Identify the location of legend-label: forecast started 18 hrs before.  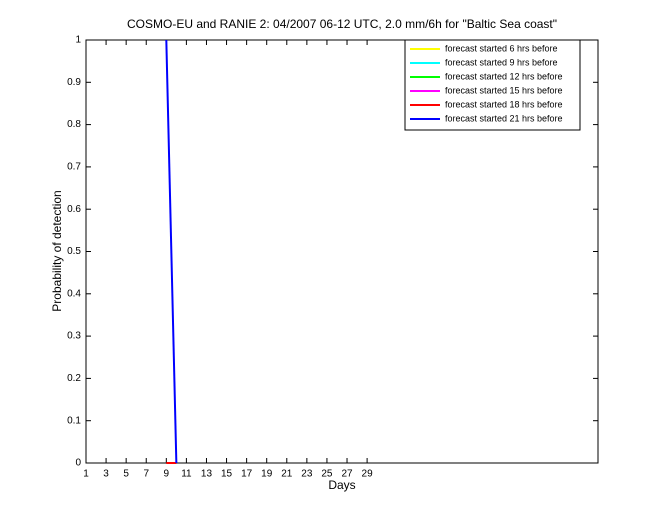
(504, 104).